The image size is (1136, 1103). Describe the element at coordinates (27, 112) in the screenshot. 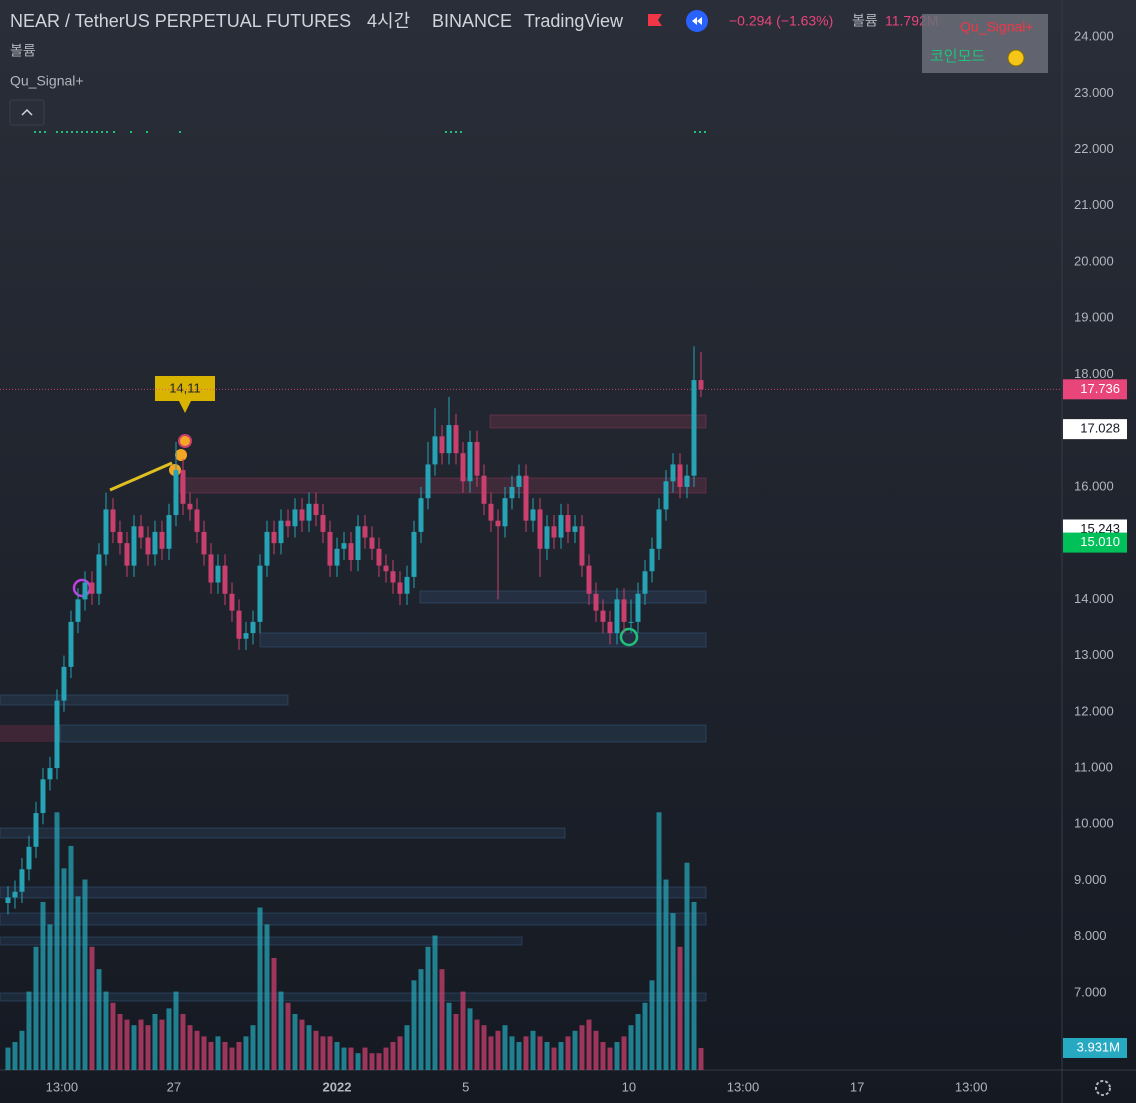

I see `collapse-button` at that location.